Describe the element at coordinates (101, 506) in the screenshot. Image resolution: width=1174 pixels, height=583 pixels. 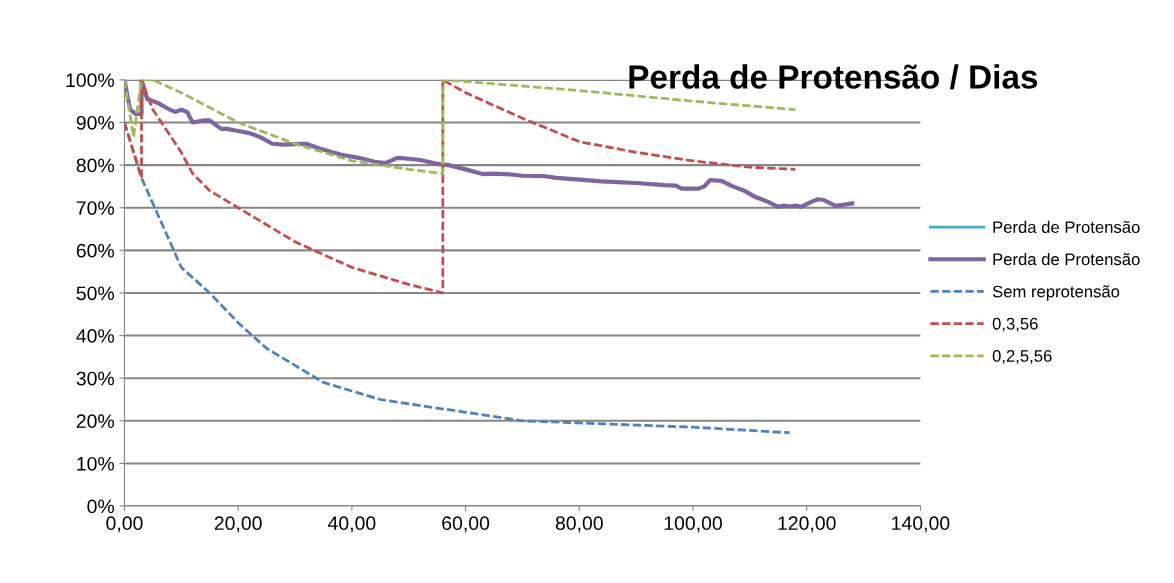
I see `y-tick-label: 0%` at that location.